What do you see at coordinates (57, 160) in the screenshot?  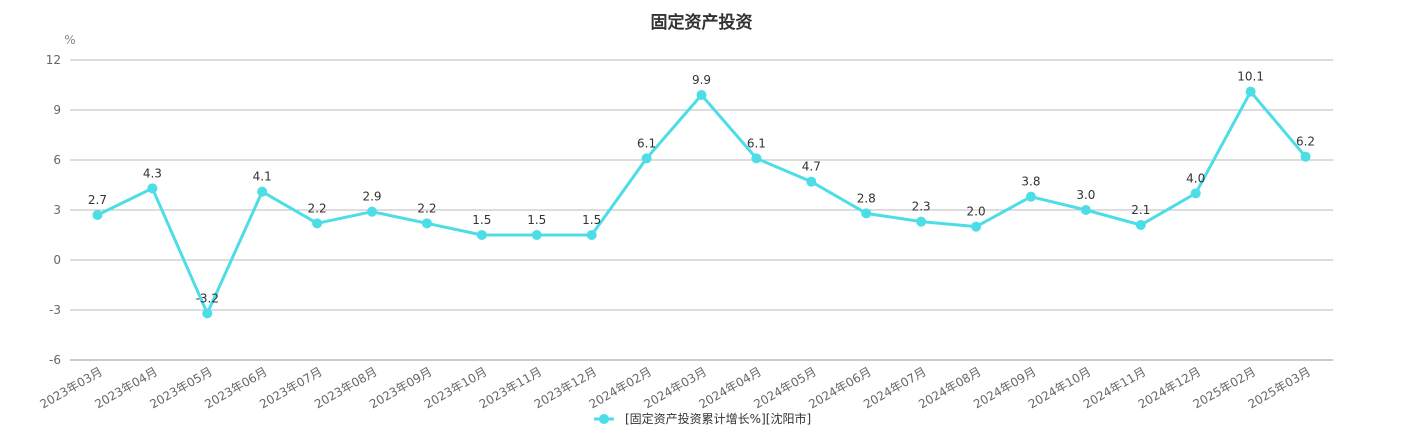 I see `y-tick-label: 6` at bounding box center [57, 160].